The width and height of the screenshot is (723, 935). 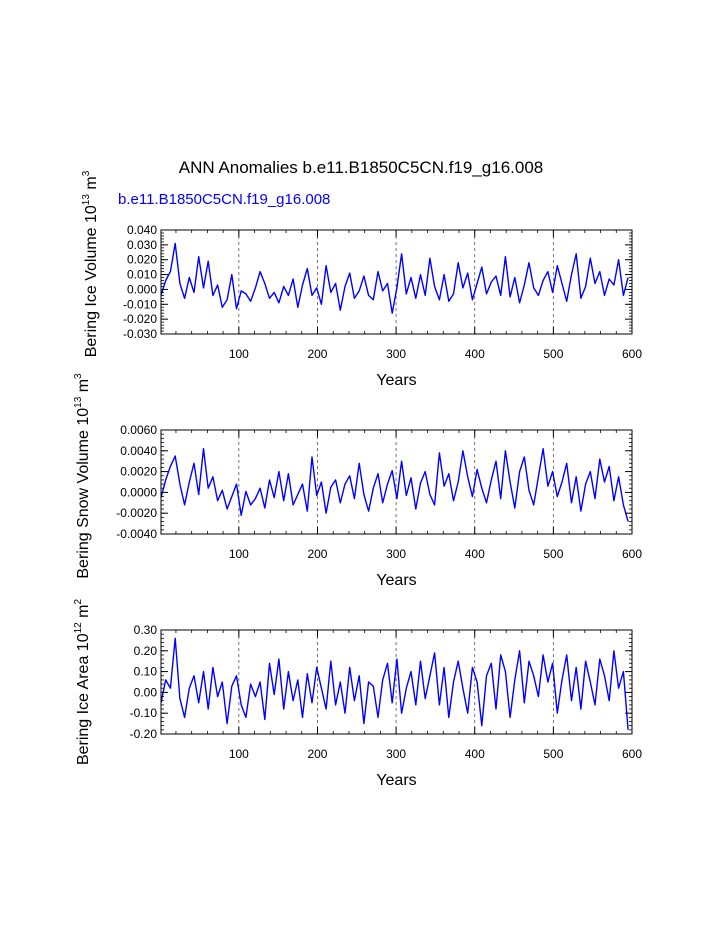 What do you see at coordinates (140, 334) in the screenshot?
I see `y-tick-label: -0.030` at bounding box center [140, 334].